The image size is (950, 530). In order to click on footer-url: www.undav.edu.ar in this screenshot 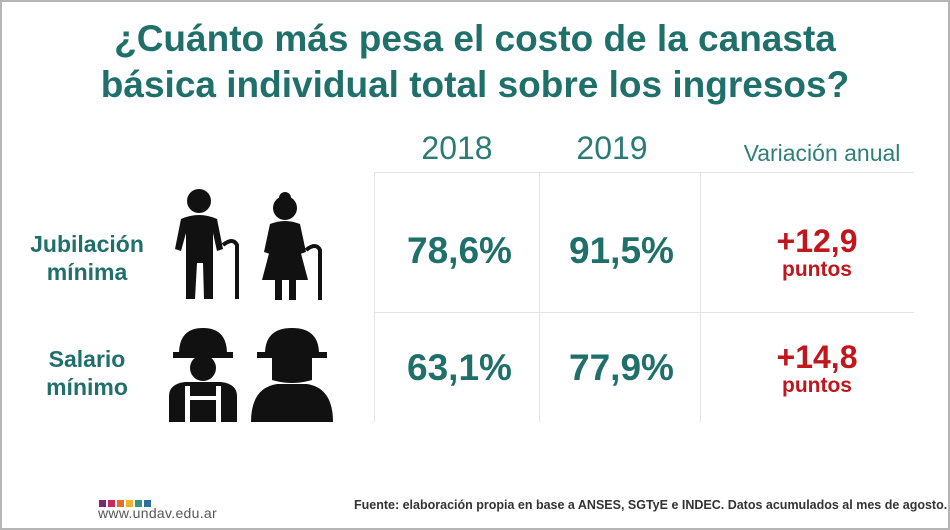, I will do `click(157, 513)`.